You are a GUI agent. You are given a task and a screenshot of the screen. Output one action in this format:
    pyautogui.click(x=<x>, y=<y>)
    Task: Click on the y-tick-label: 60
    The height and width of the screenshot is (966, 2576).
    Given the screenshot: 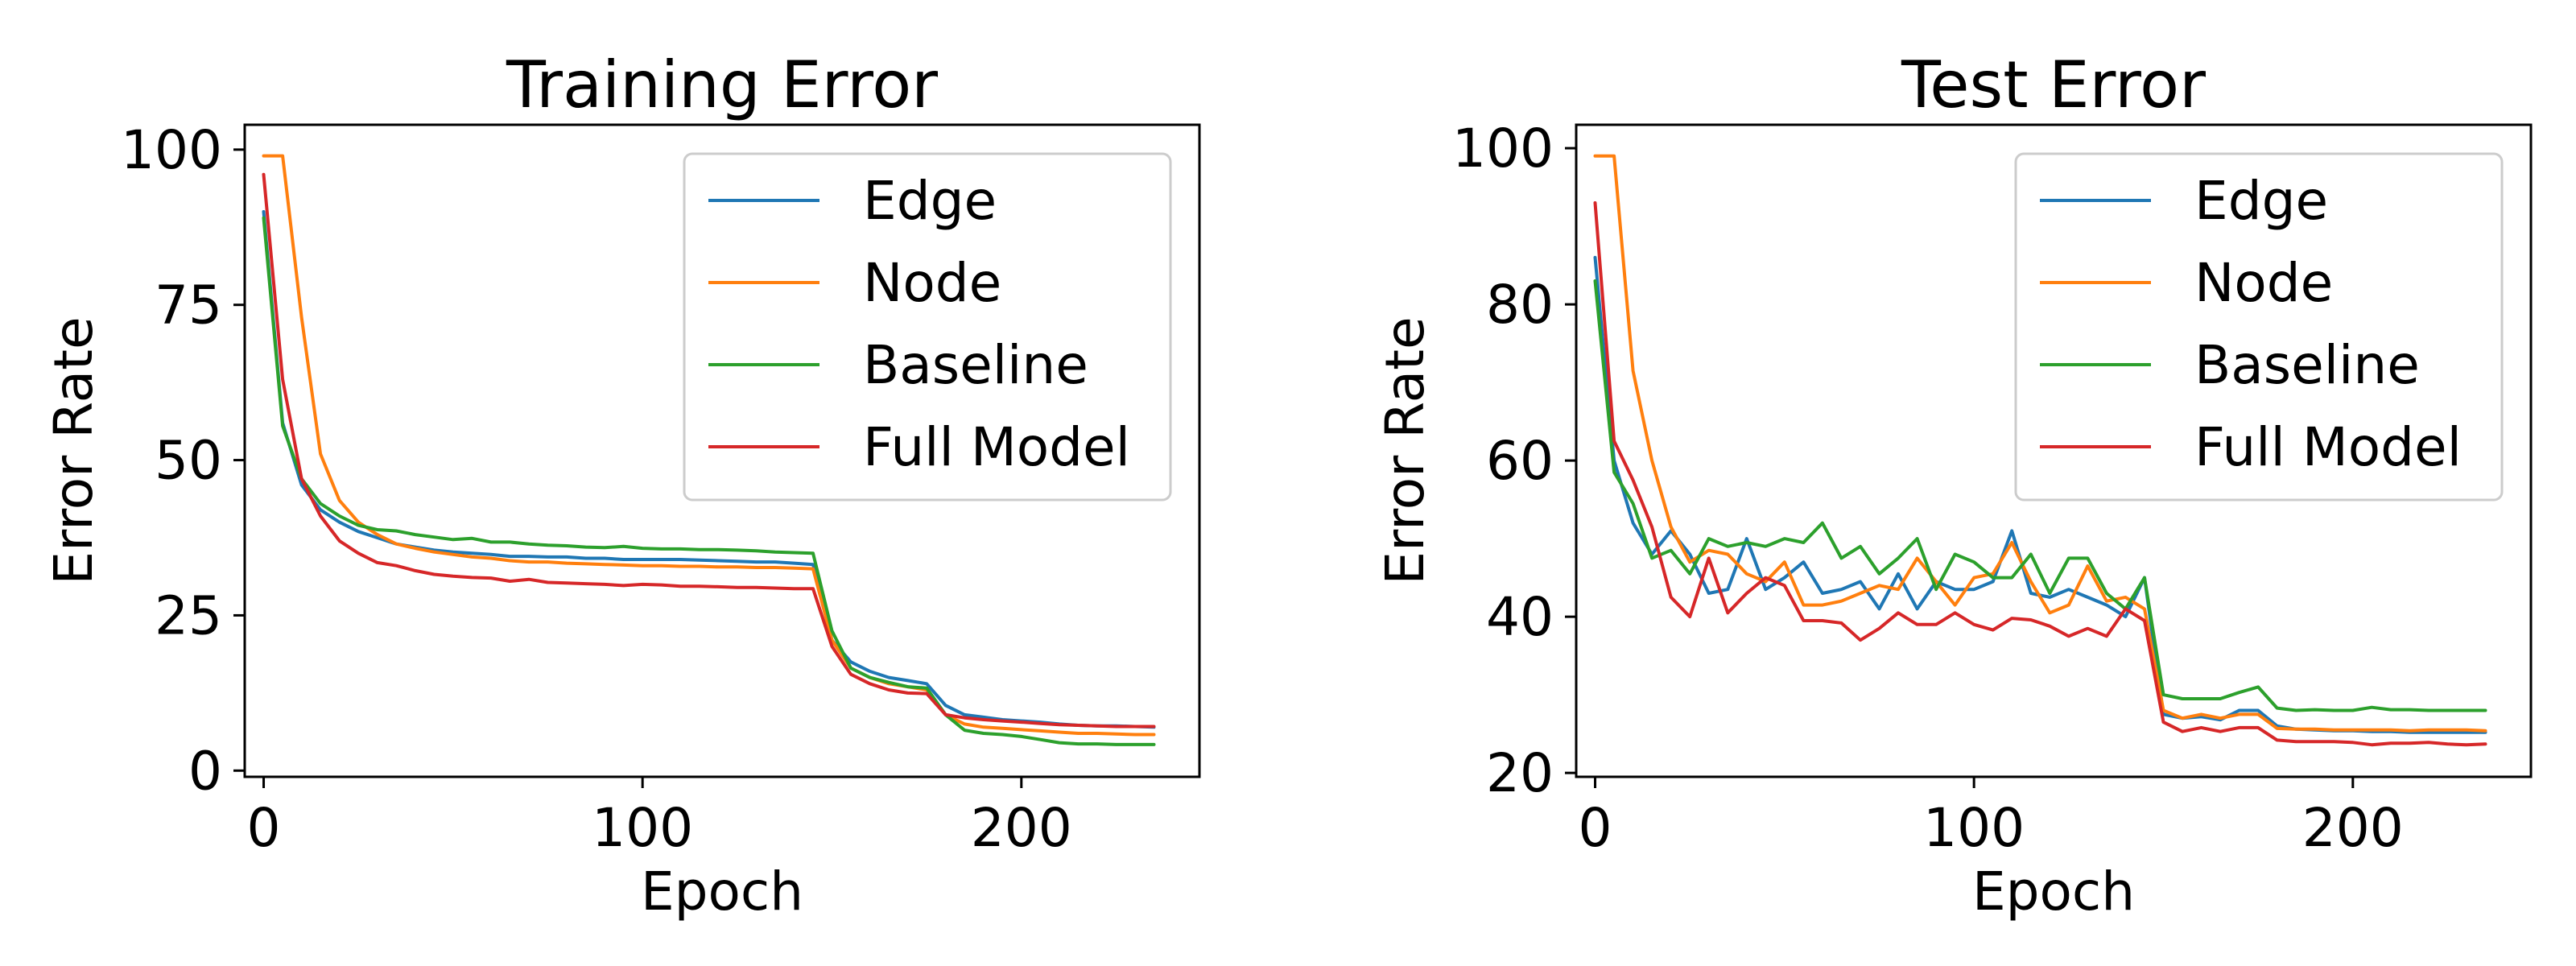 What is the action you would take?
    pyautogui.click(x=1520, y=461)
    